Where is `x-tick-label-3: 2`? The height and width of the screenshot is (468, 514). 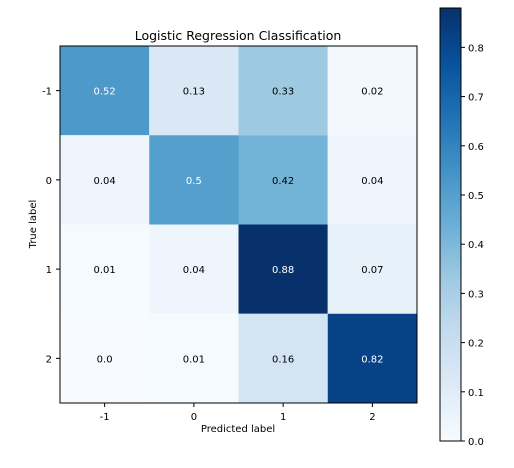 x-tick-label-3: 2 is located at coordinates (372, 417).